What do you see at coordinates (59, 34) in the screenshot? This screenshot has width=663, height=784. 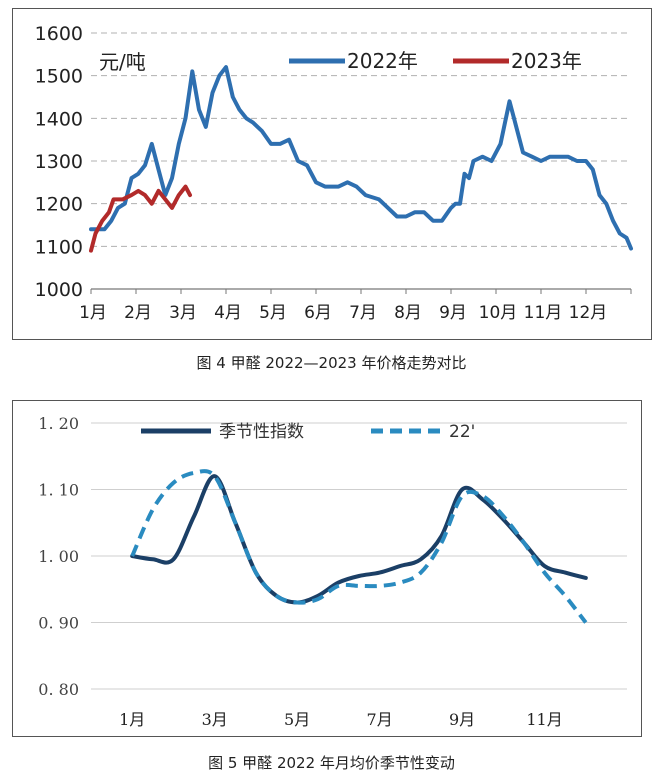 I see `y-tick-label: 1600` at bounding box center [59, 34].